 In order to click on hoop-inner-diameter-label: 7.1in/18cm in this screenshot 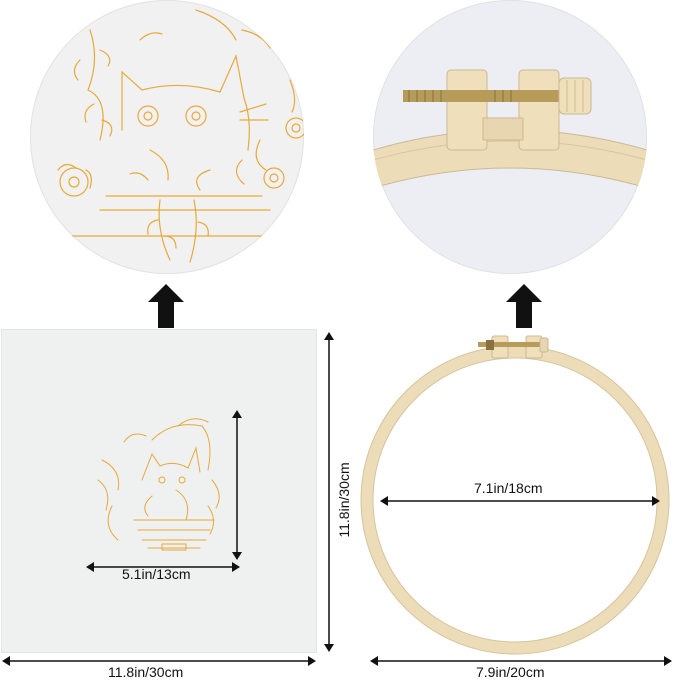, I will do `click(508, 488)`.